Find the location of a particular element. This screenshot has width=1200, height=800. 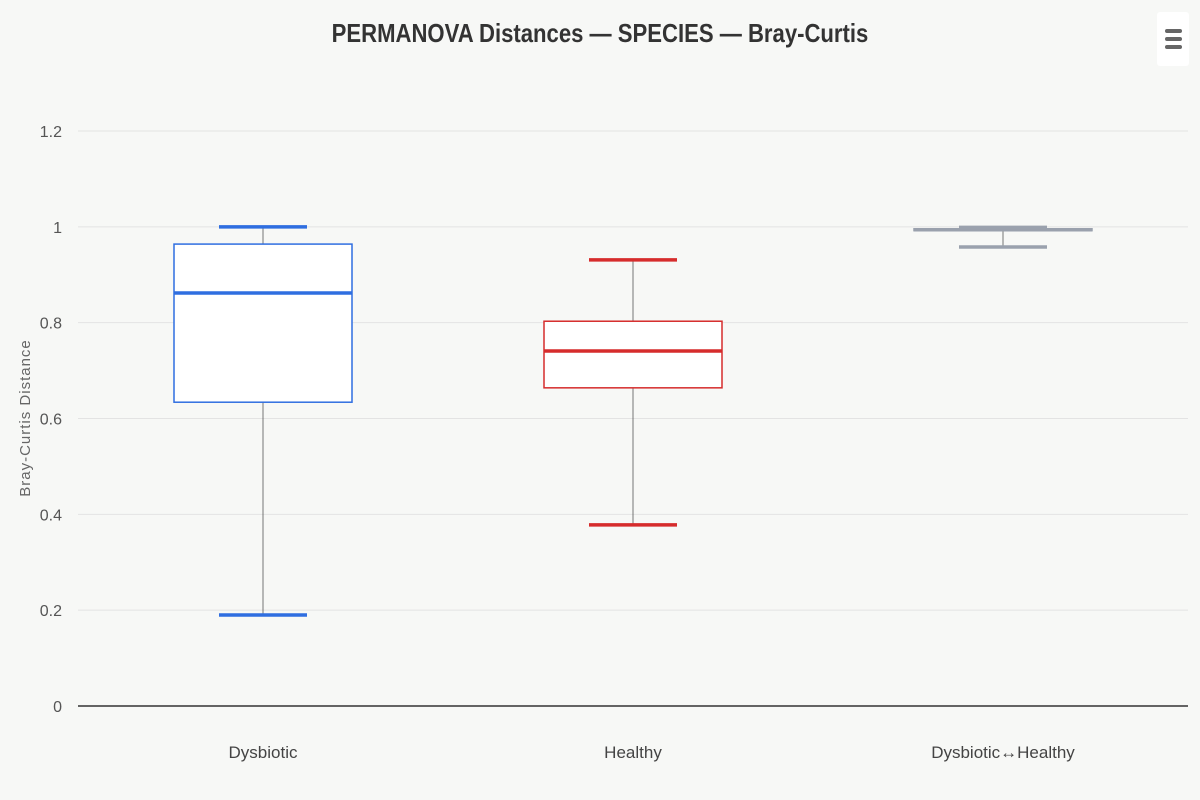

y-axis-label: Bray-Curtis Distance is located at coordinates (25, 418).